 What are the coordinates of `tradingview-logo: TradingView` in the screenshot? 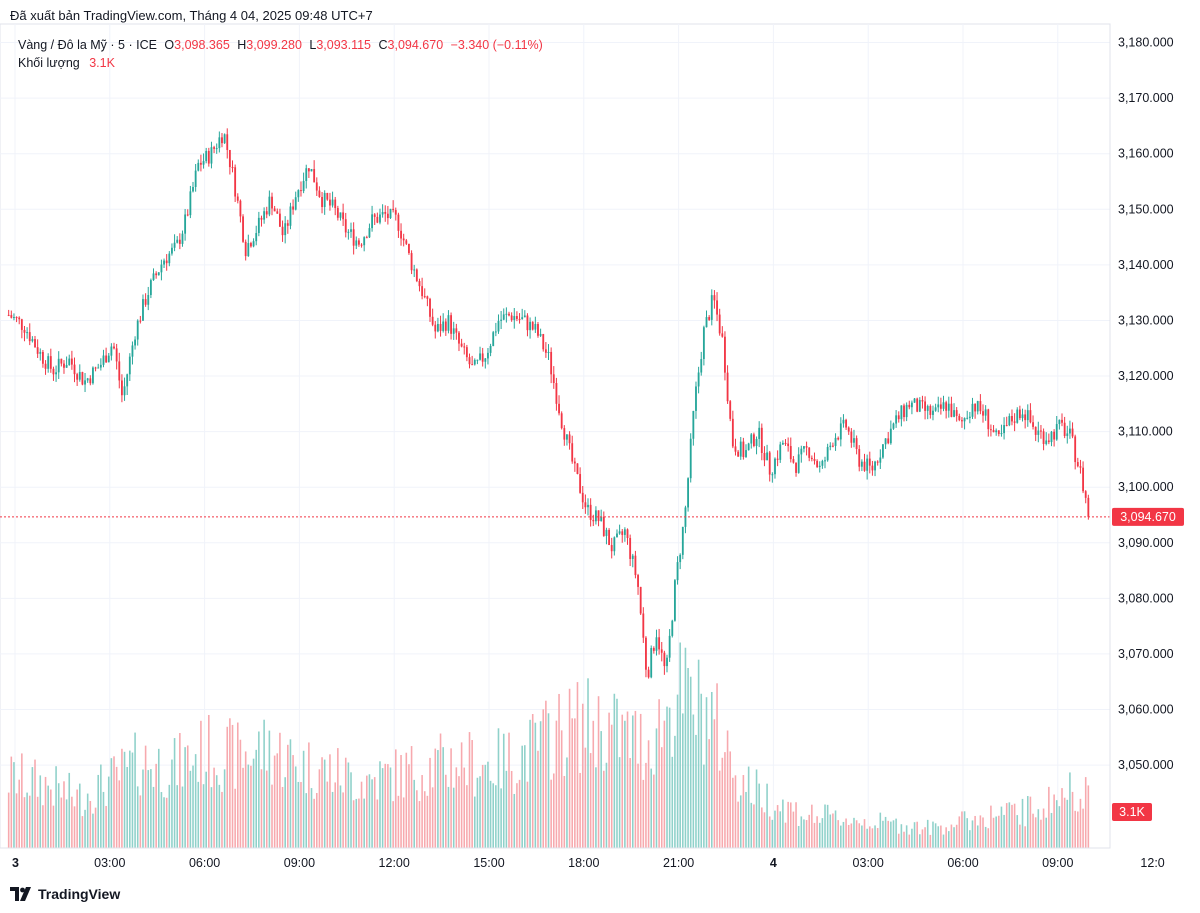 It's located at (65, 894).